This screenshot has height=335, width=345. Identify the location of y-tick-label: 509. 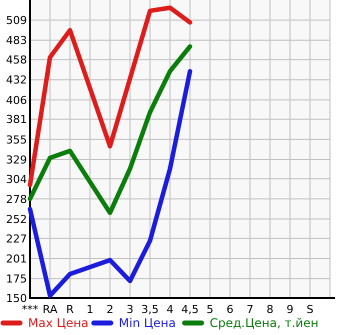
(16, 21).